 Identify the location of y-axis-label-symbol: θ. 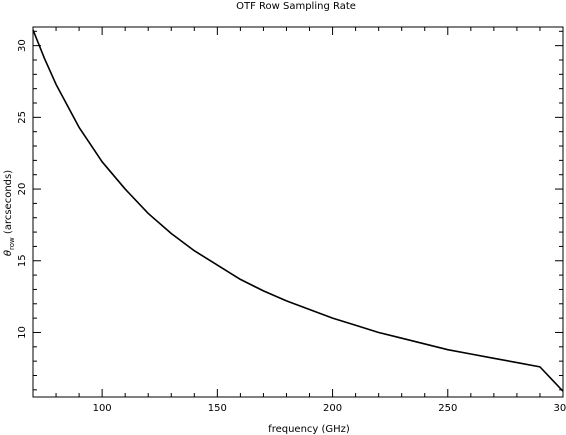
(8, 253).